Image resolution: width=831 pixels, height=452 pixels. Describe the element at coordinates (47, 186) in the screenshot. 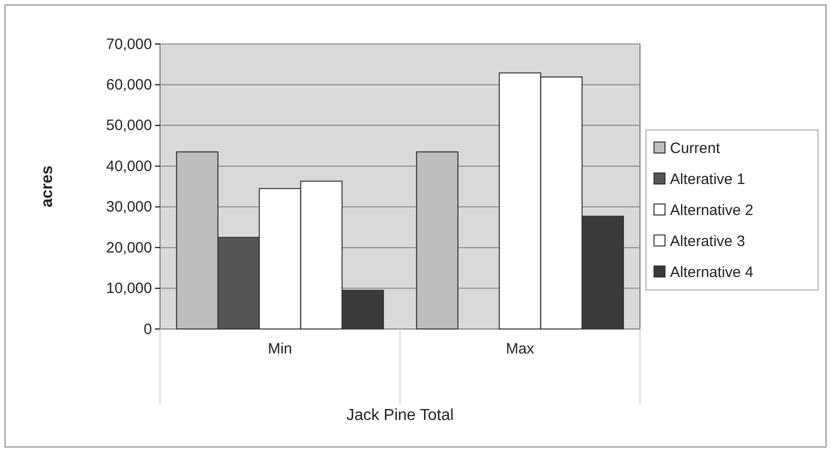

I see `y-axis-title: acres` at that location.